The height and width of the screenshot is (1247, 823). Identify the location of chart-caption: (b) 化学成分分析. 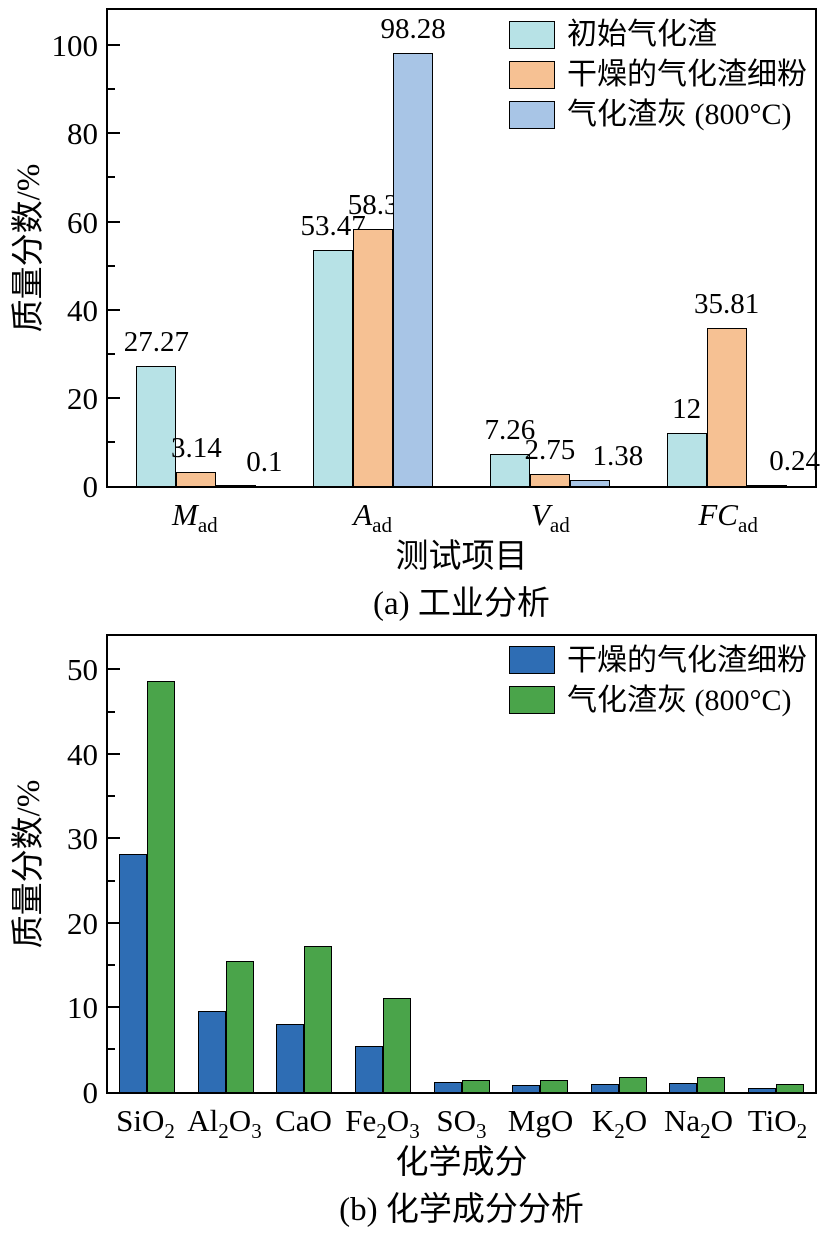
(461, 1210).